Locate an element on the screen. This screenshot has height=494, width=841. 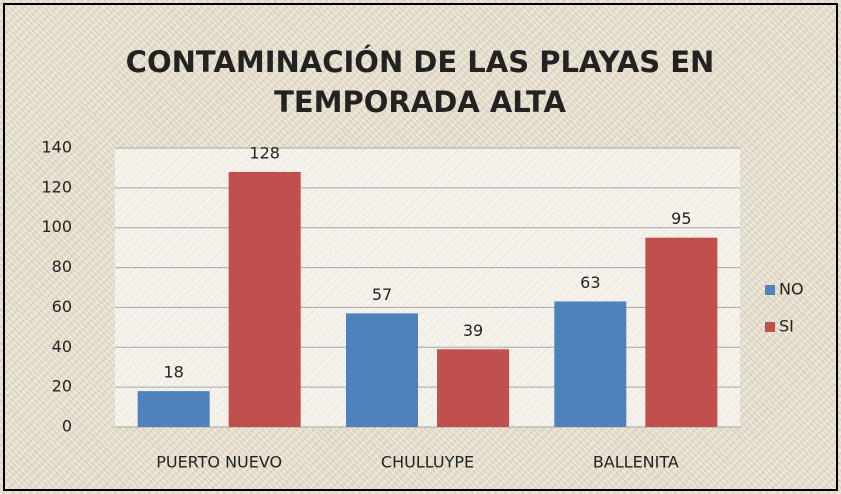
y-tick-label: 140 is located at coordinates (56, 147).